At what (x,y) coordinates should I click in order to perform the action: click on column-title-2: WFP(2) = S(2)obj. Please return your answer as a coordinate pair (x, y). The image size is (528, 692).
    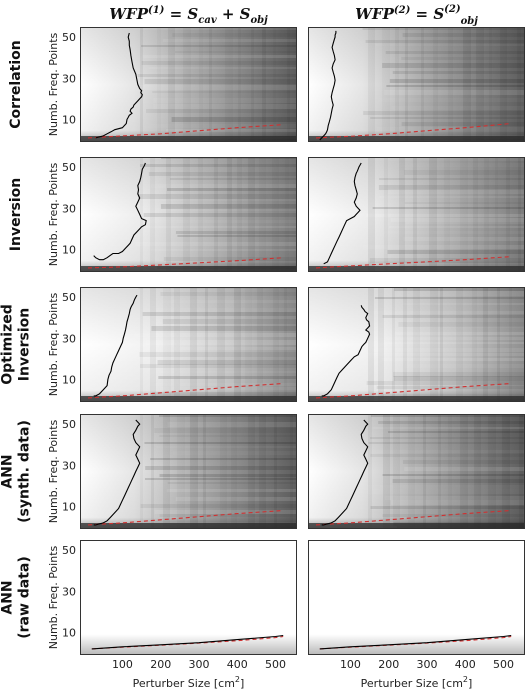
    Looking at the image, I should click on (416, 15).